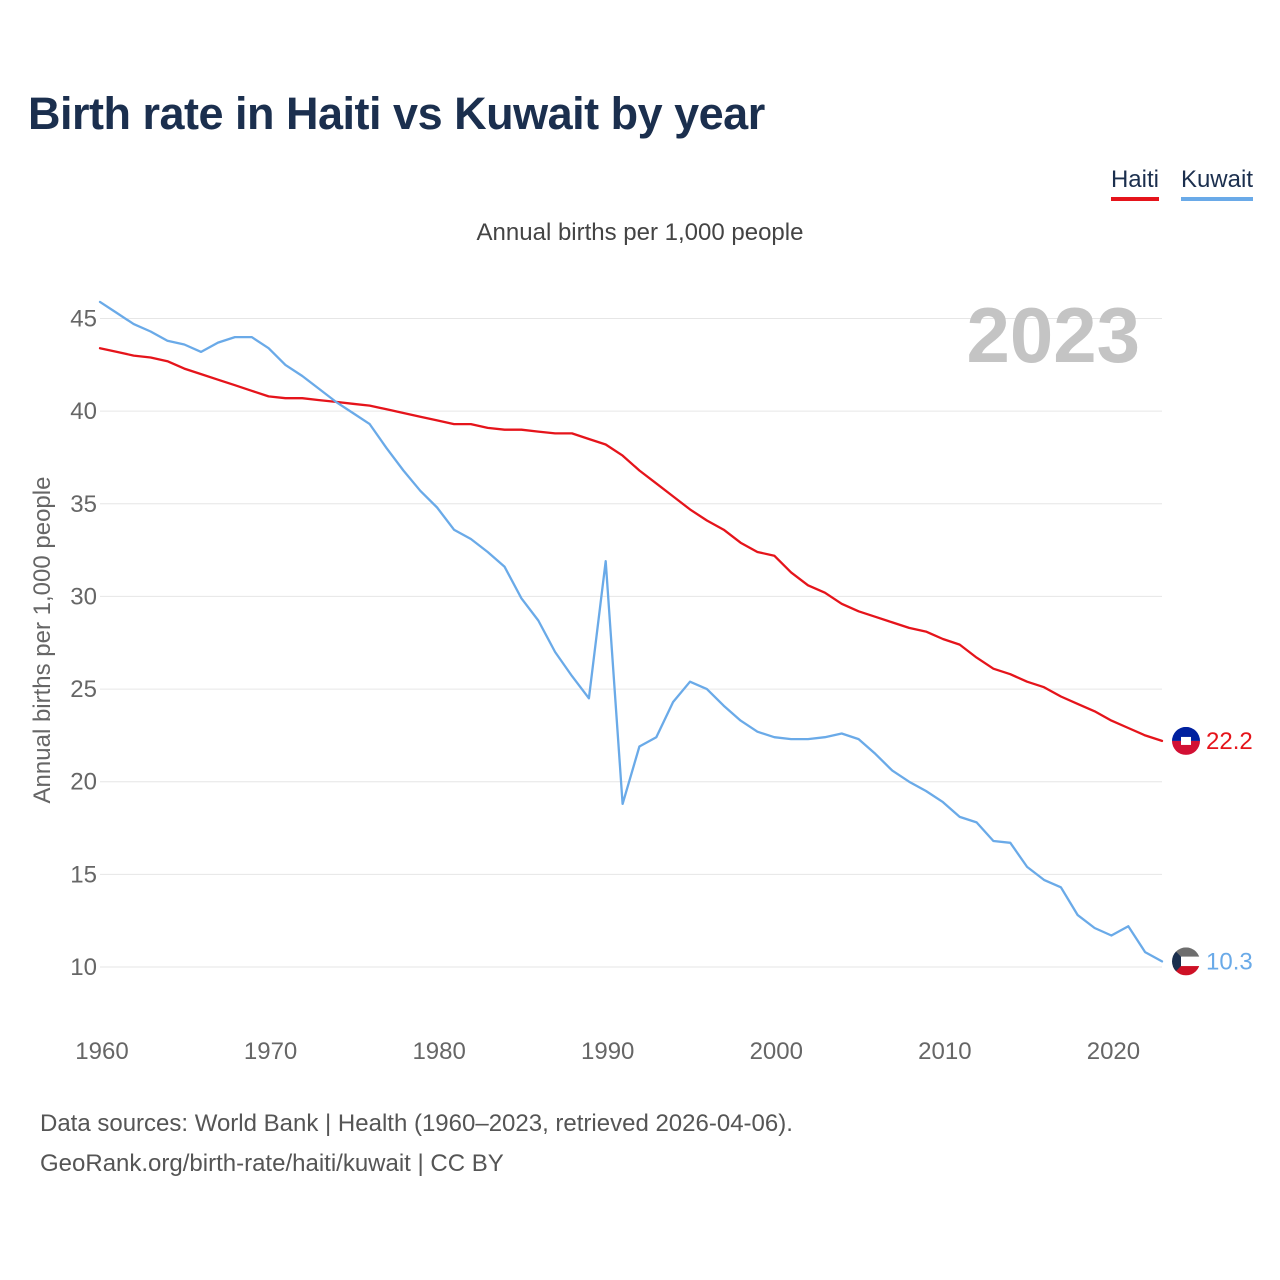  I want to click on x-tick-label: 2020, so click(1113, 1051).